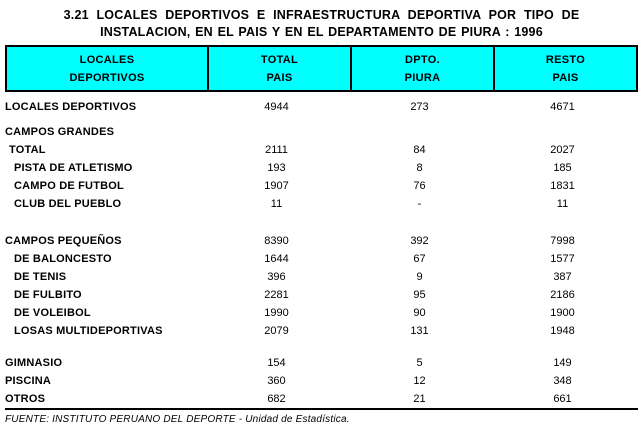 This screenshot has width=643, height=432. Describe the element at coordinates (419, 259) in the screenshot. I see `cell-dpto-piura: 67` at that location.